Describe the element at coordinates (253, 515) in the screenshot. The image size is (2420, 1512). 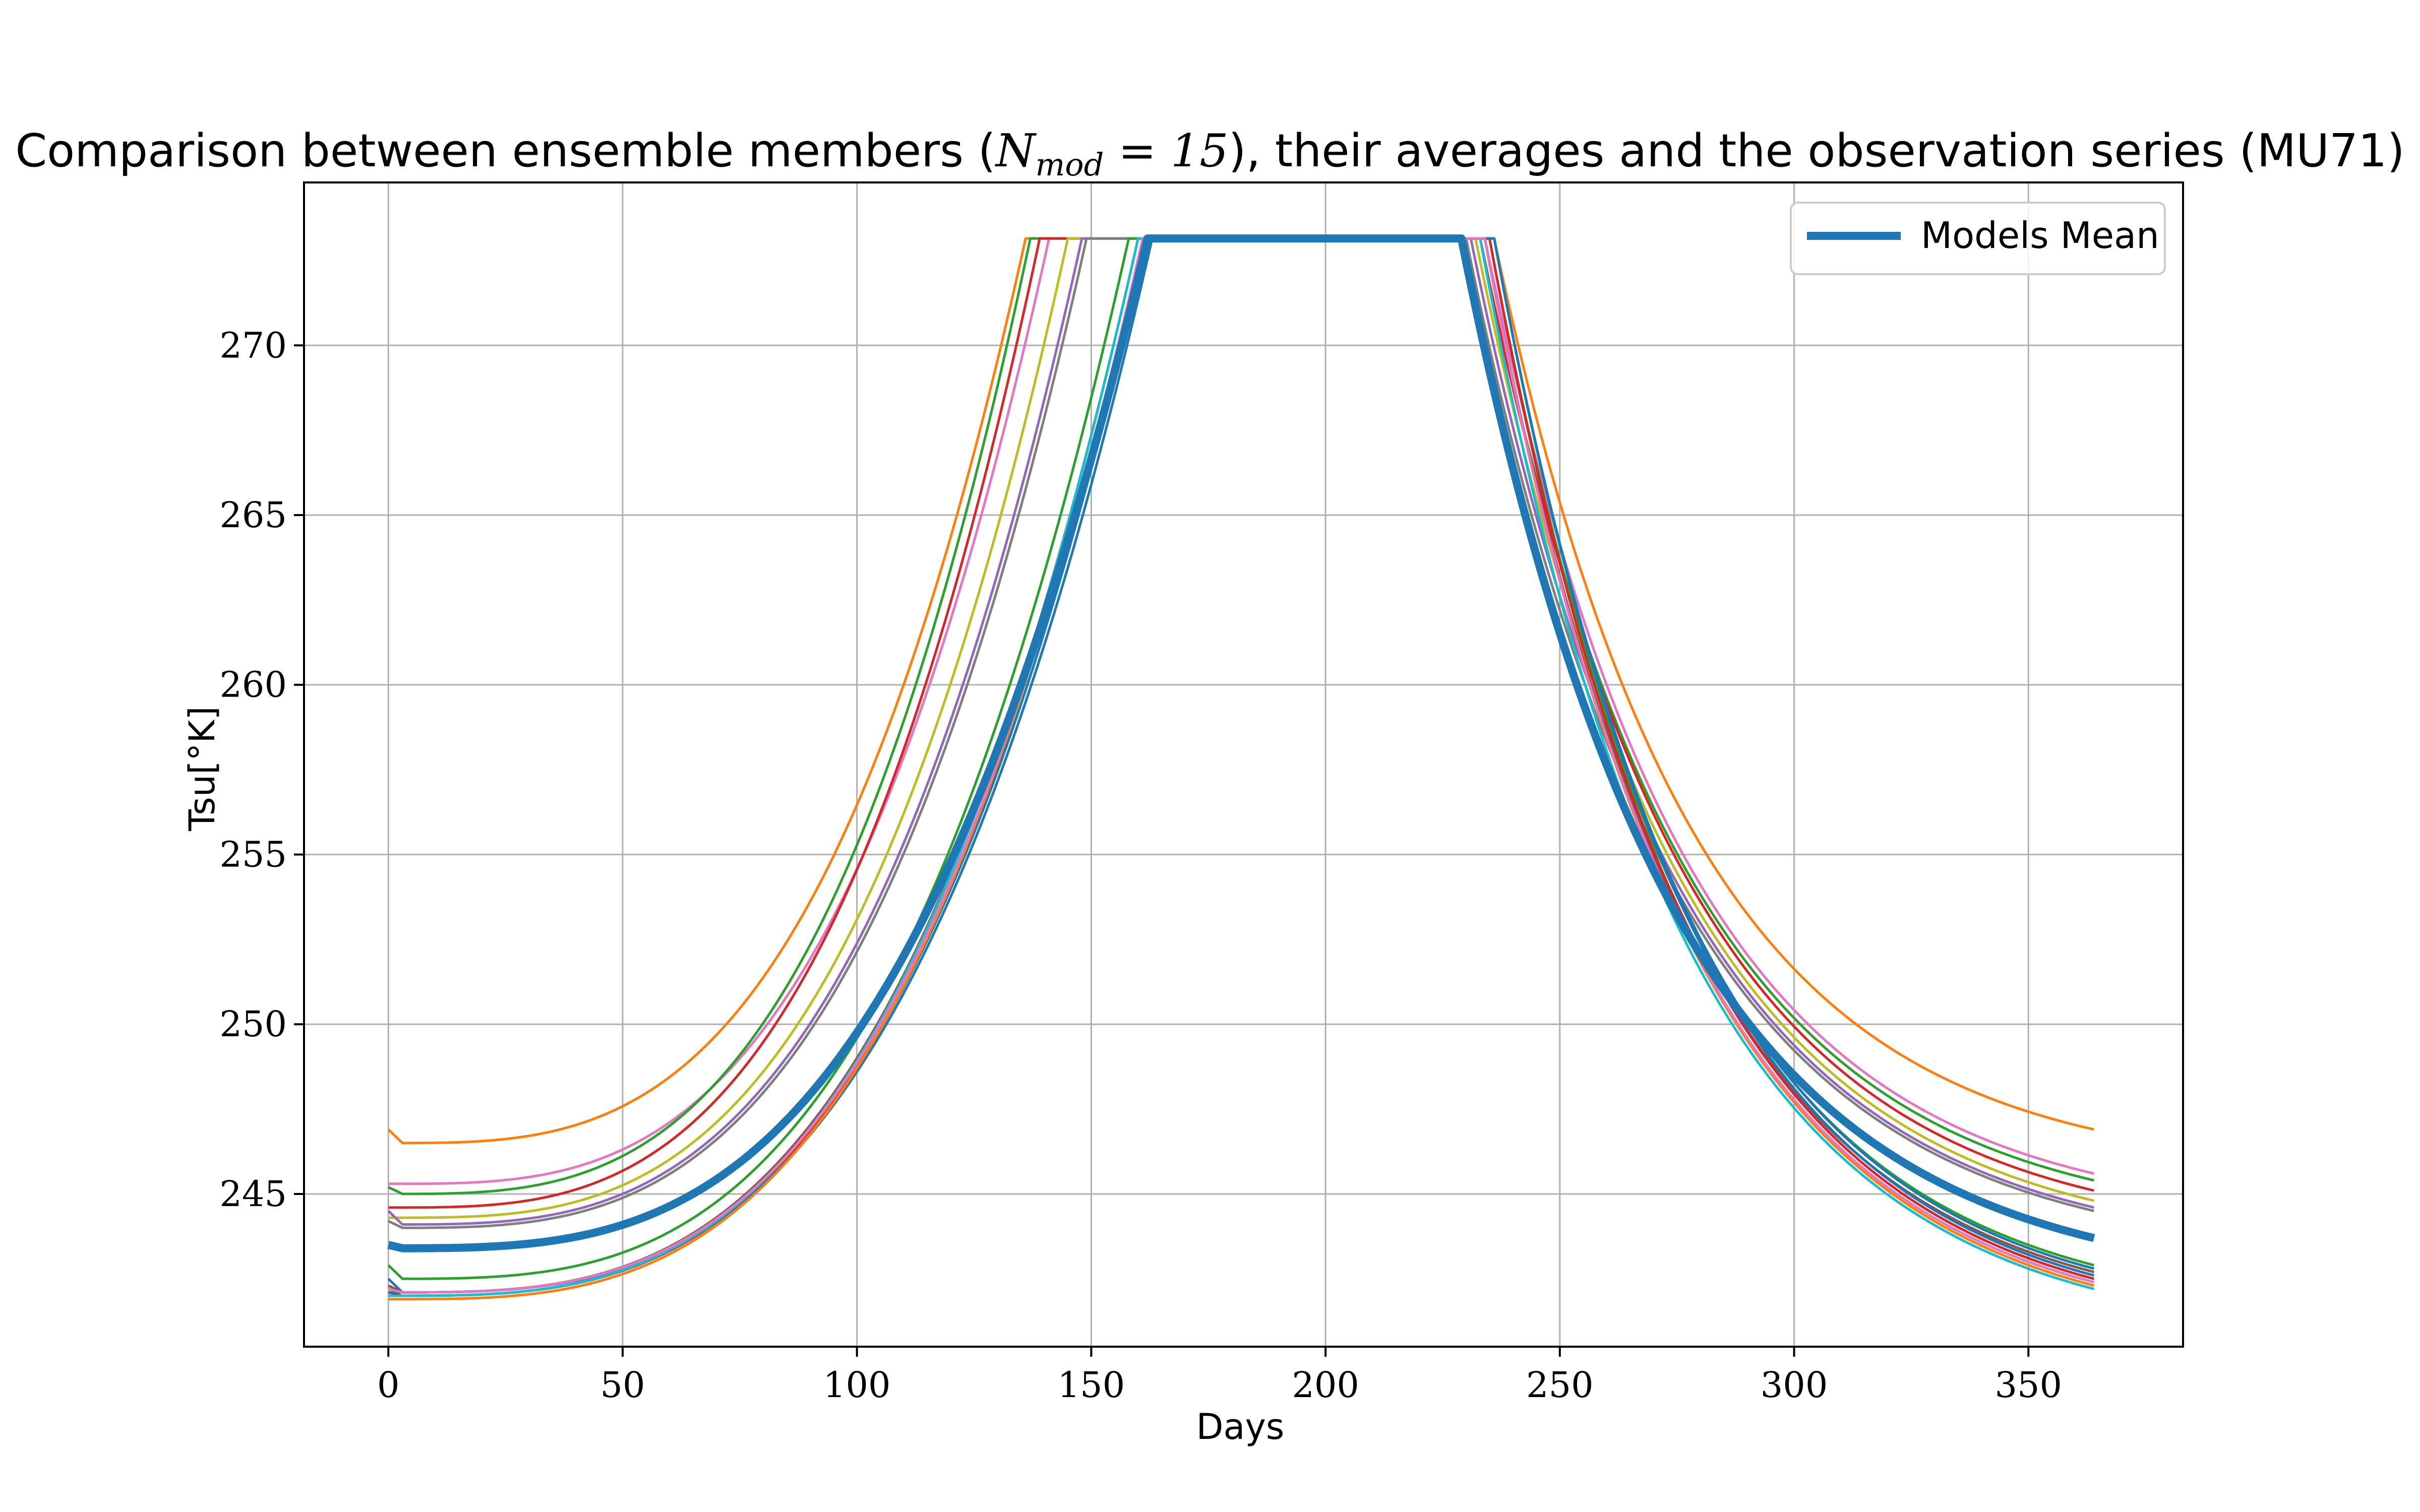
I see `y-tick-label: 265` at that location.